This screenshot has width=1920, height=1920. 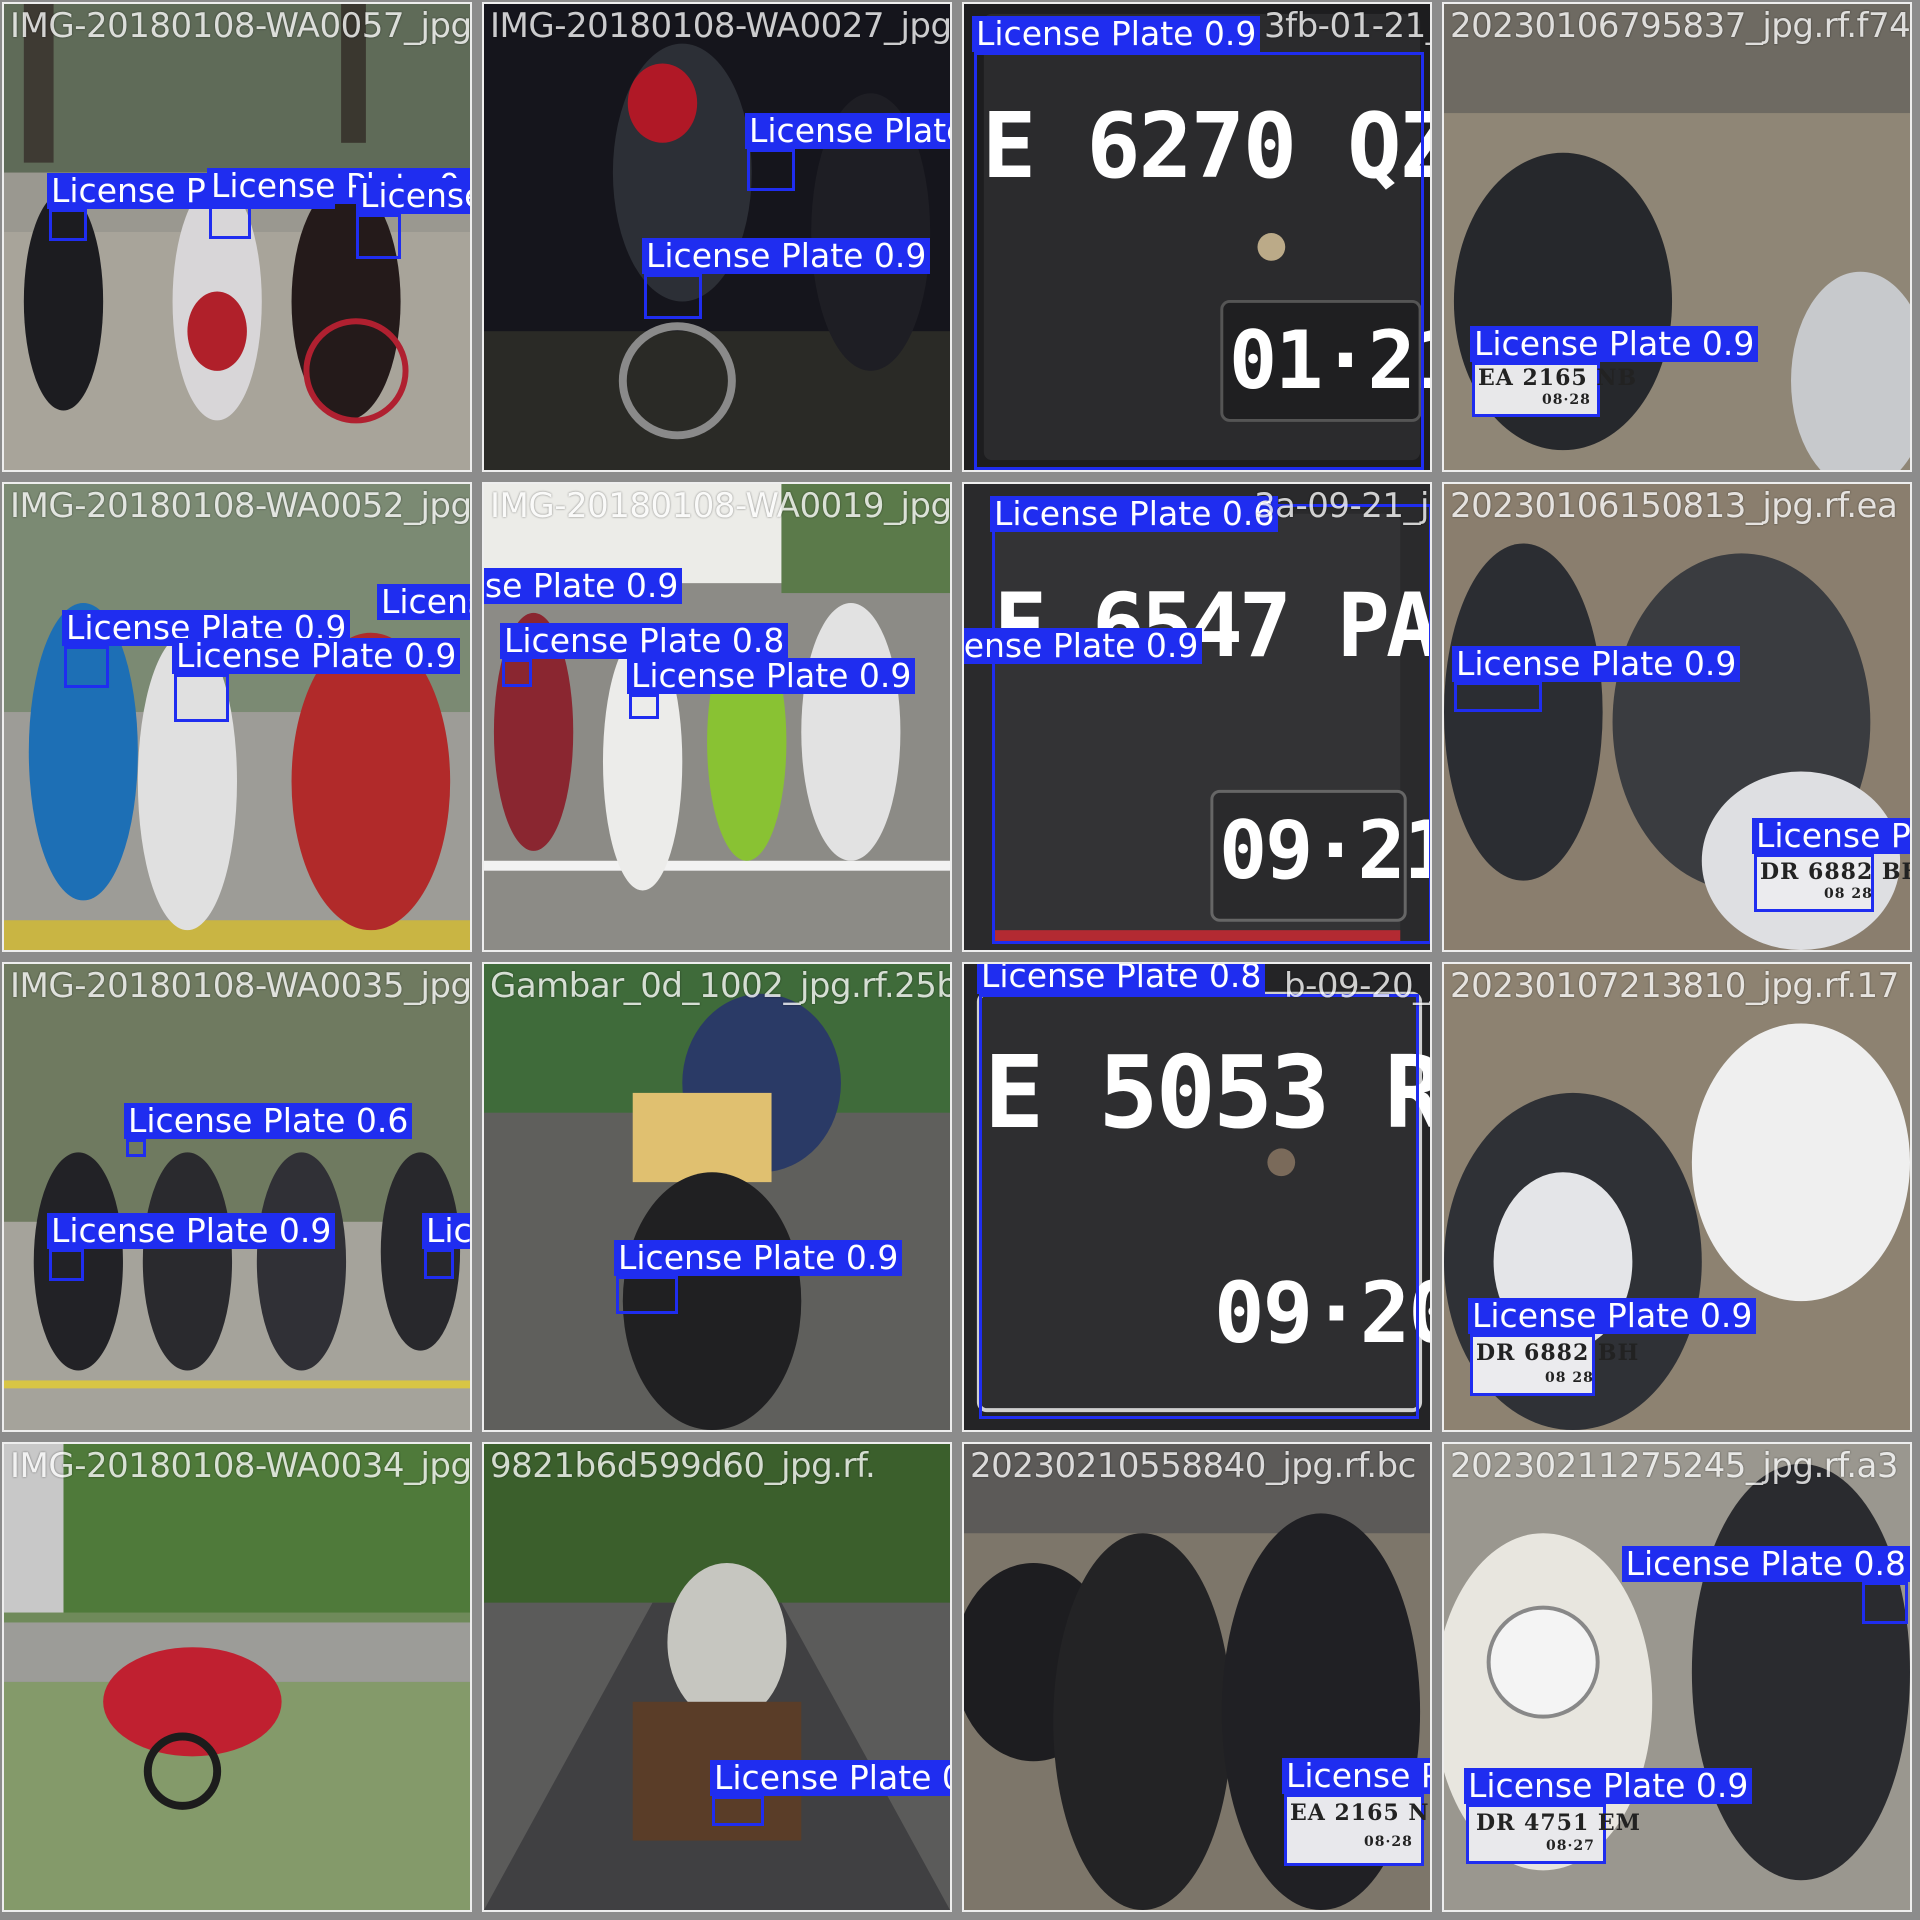 I want to click on image-filename: Gambar_0d_1002_jpg.rf.25b, so click(x=721, y=986).